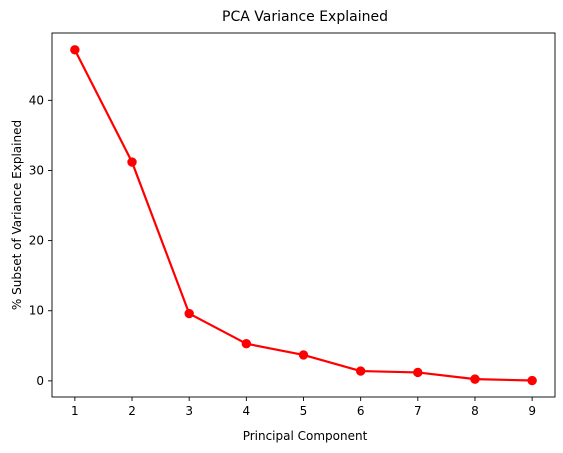 Image resolution: width=563 pixels, height=453 pixels. I want to click on x-tick-label: 9, so click(532, 411).